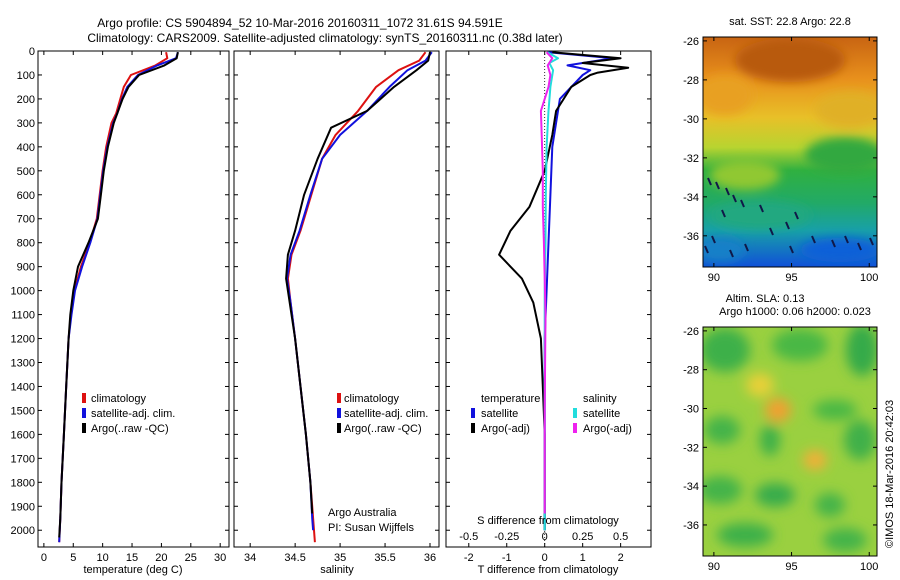  What do you see at coordinates (359, 297) in the screenshot?
I see `salinity-series` at bounding box center [359, 297].